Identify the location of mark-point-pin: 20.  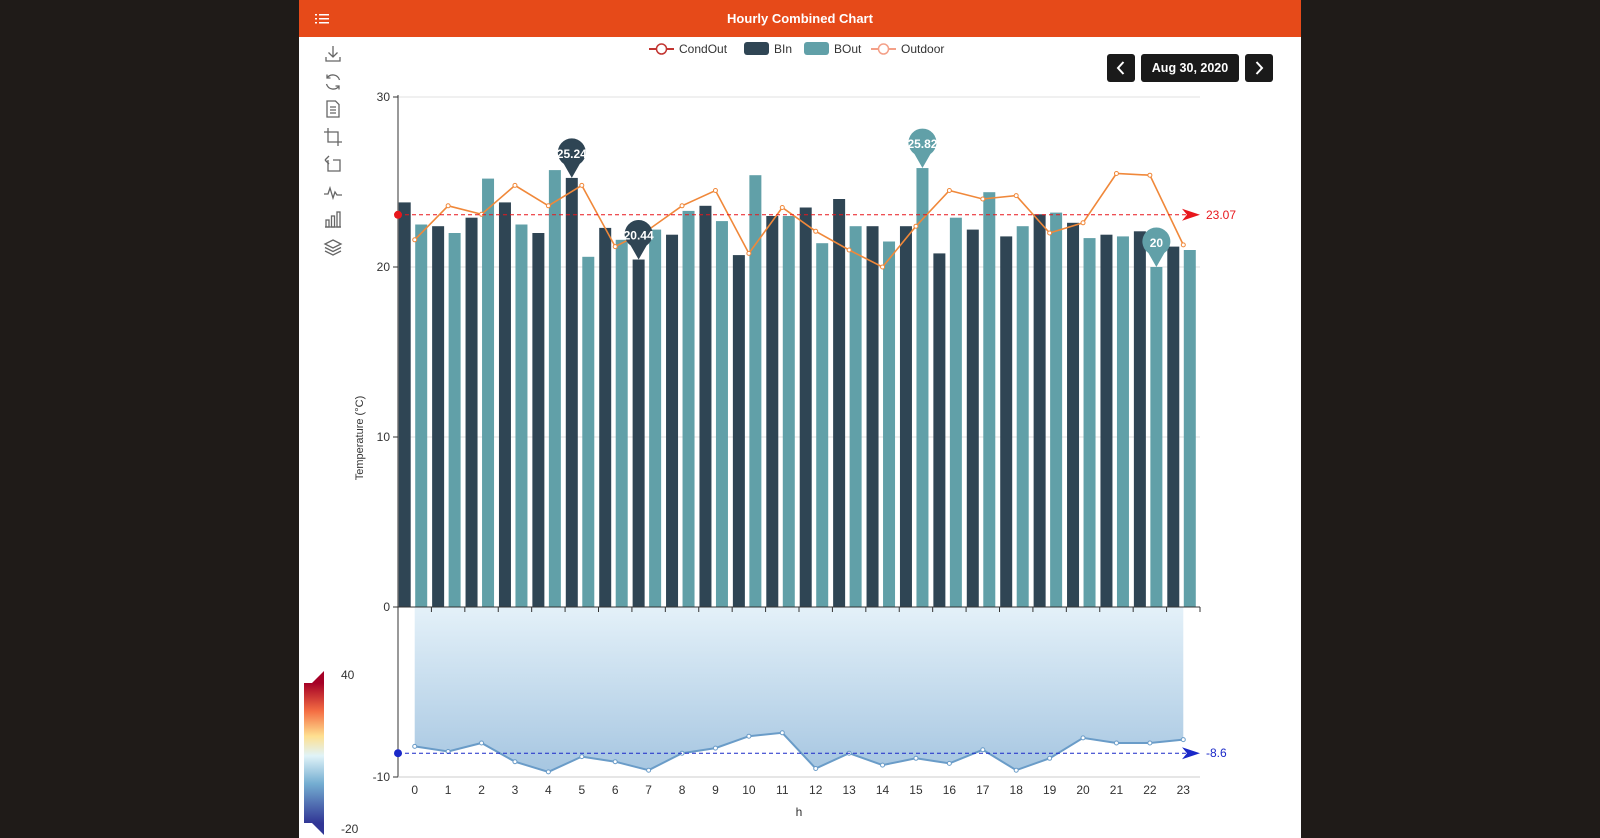
(1156, 247).